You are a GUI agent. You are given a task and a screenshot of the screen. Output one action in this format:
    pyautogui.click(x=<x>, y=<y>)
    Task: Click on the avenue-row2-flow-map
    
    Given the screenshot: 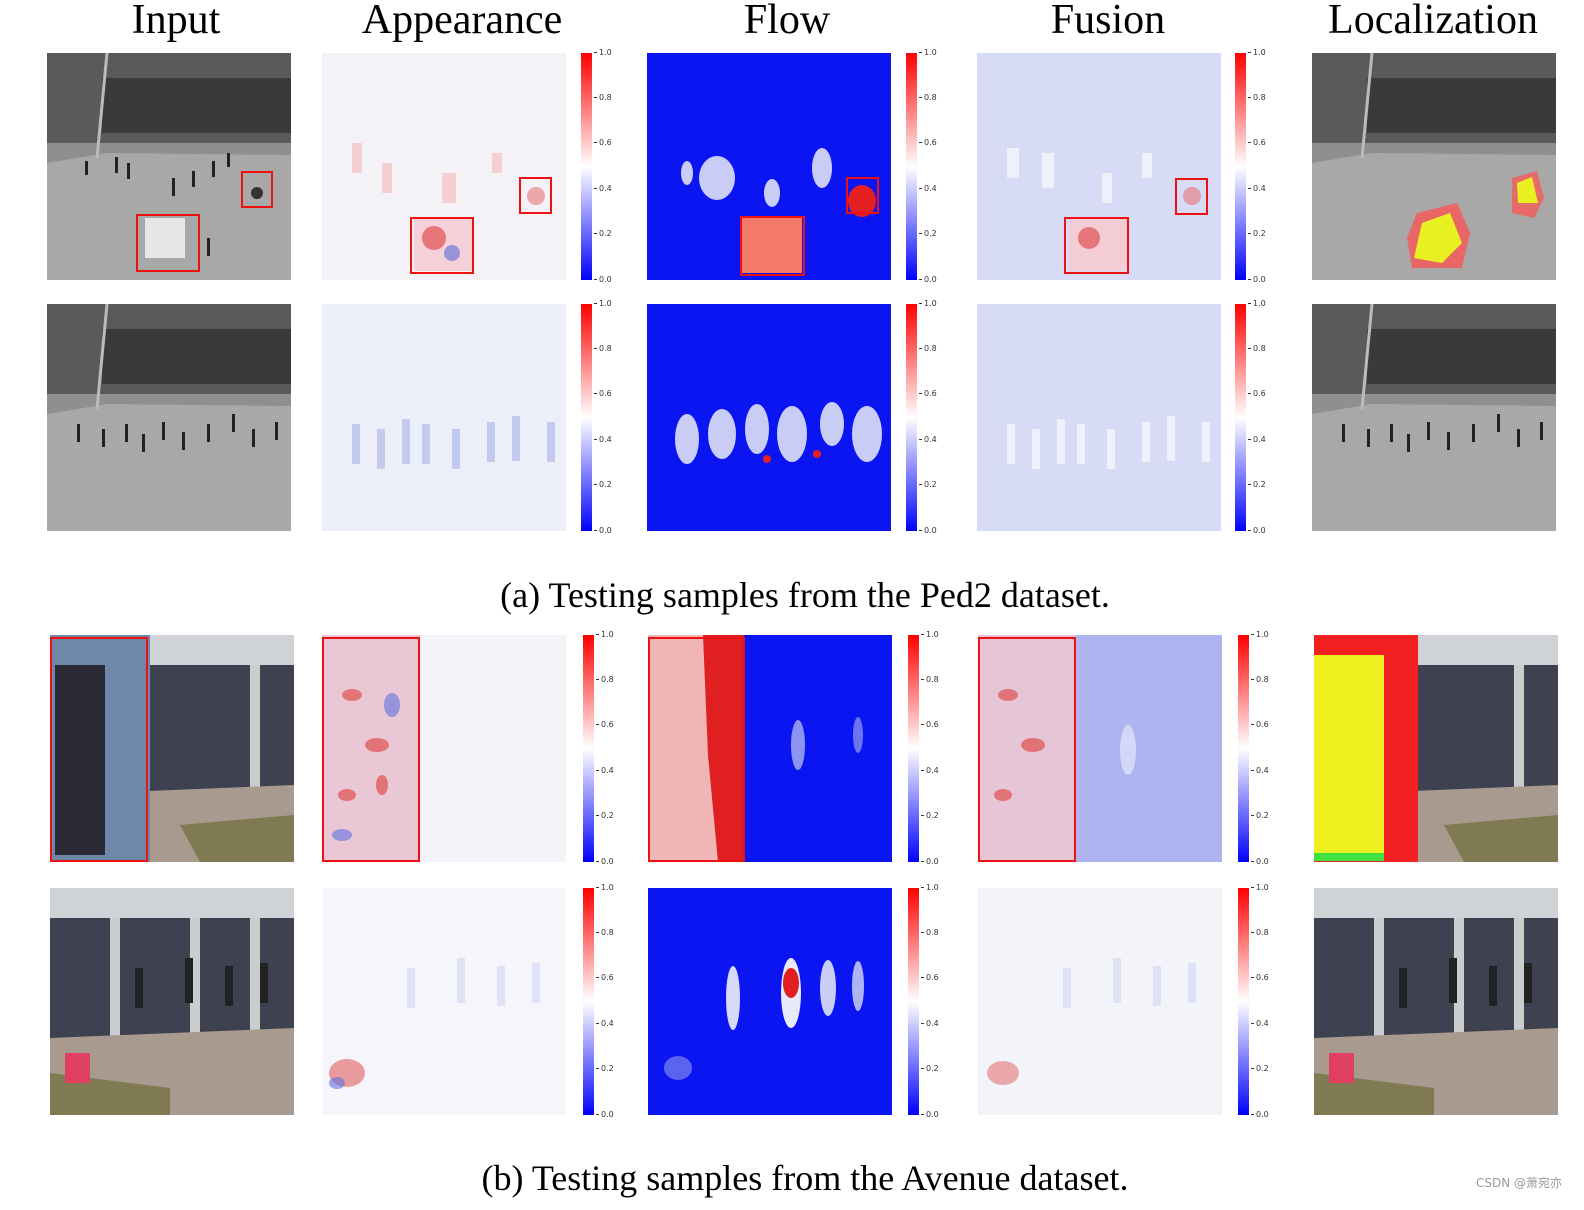 What is the action you would take?
    pyautogui.click(x=770, y=1001)
    